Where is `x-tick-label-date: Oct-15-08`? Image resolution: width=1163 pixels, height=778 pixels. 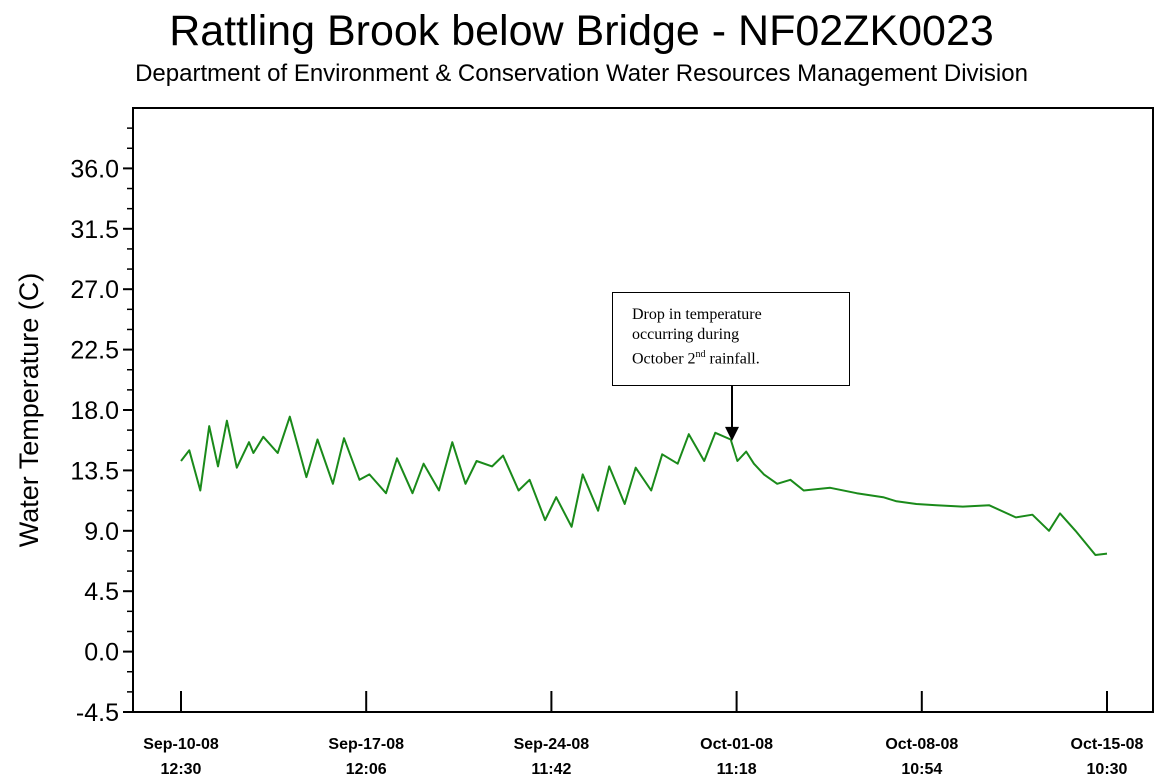
x-tick-label-date: Oct-15-08 is located at coordinates (1107, 744).